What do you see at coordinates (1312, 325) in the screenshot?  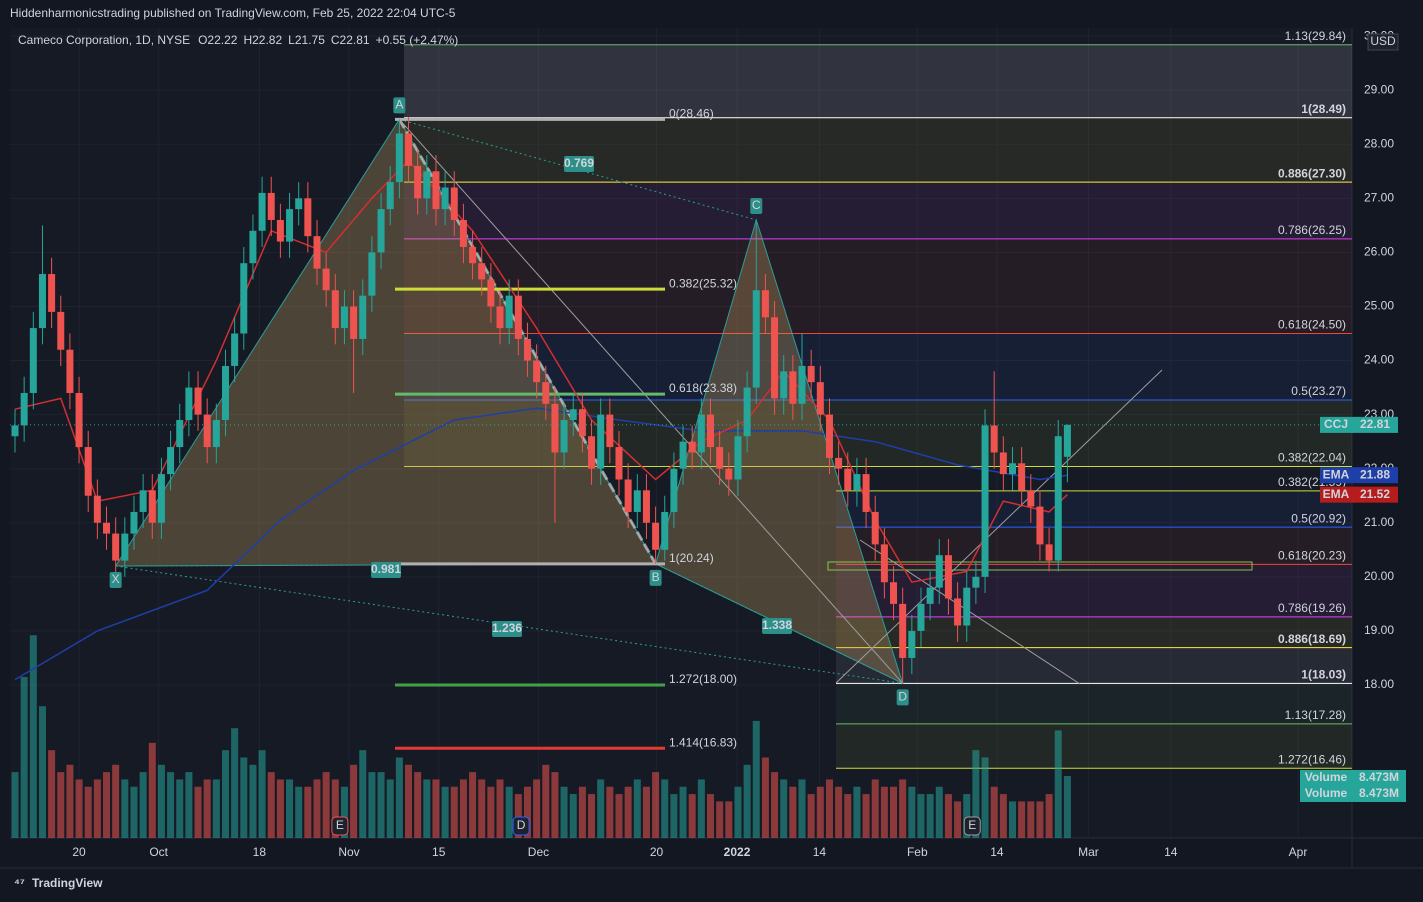 I see `fib-label: 0.618(24.50)` at bounding box center [1312, 325].